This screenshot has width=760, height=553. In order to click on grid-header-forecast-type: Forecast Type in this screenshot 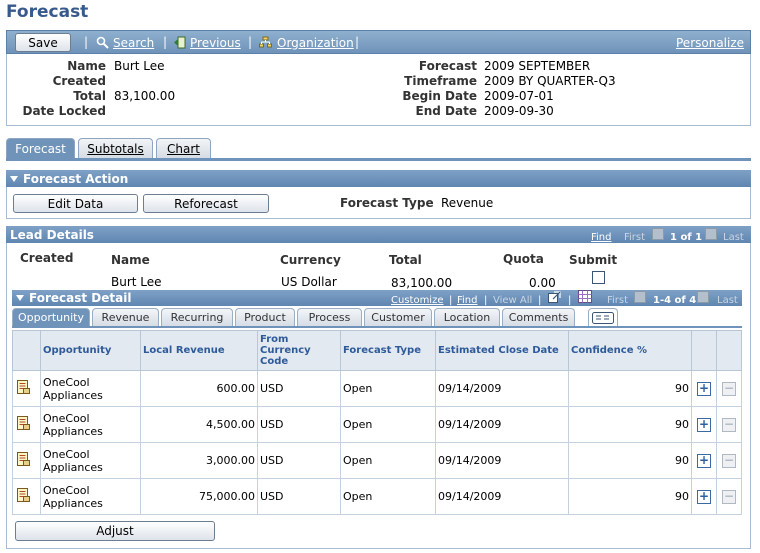, I will do `click(388, 350)`.